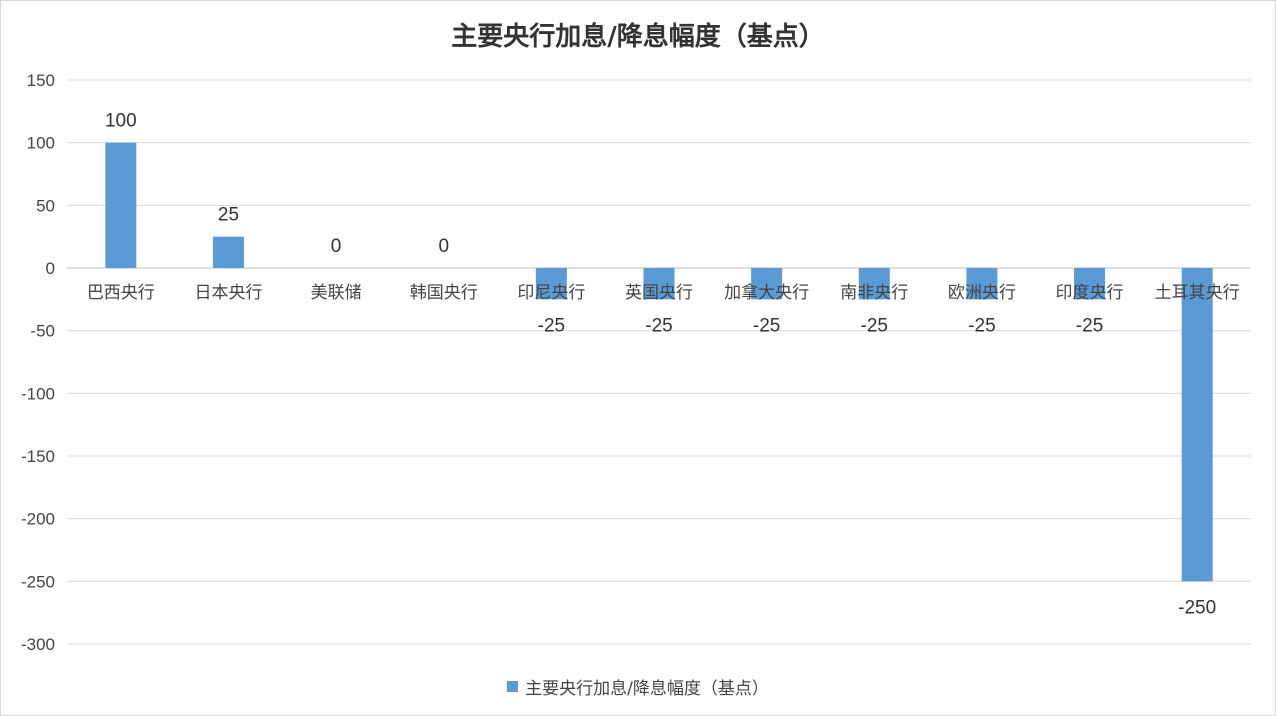  Describe the element at coordinates (50, 268) in the screenshot. I see `y-tick-label: 0` at that location.